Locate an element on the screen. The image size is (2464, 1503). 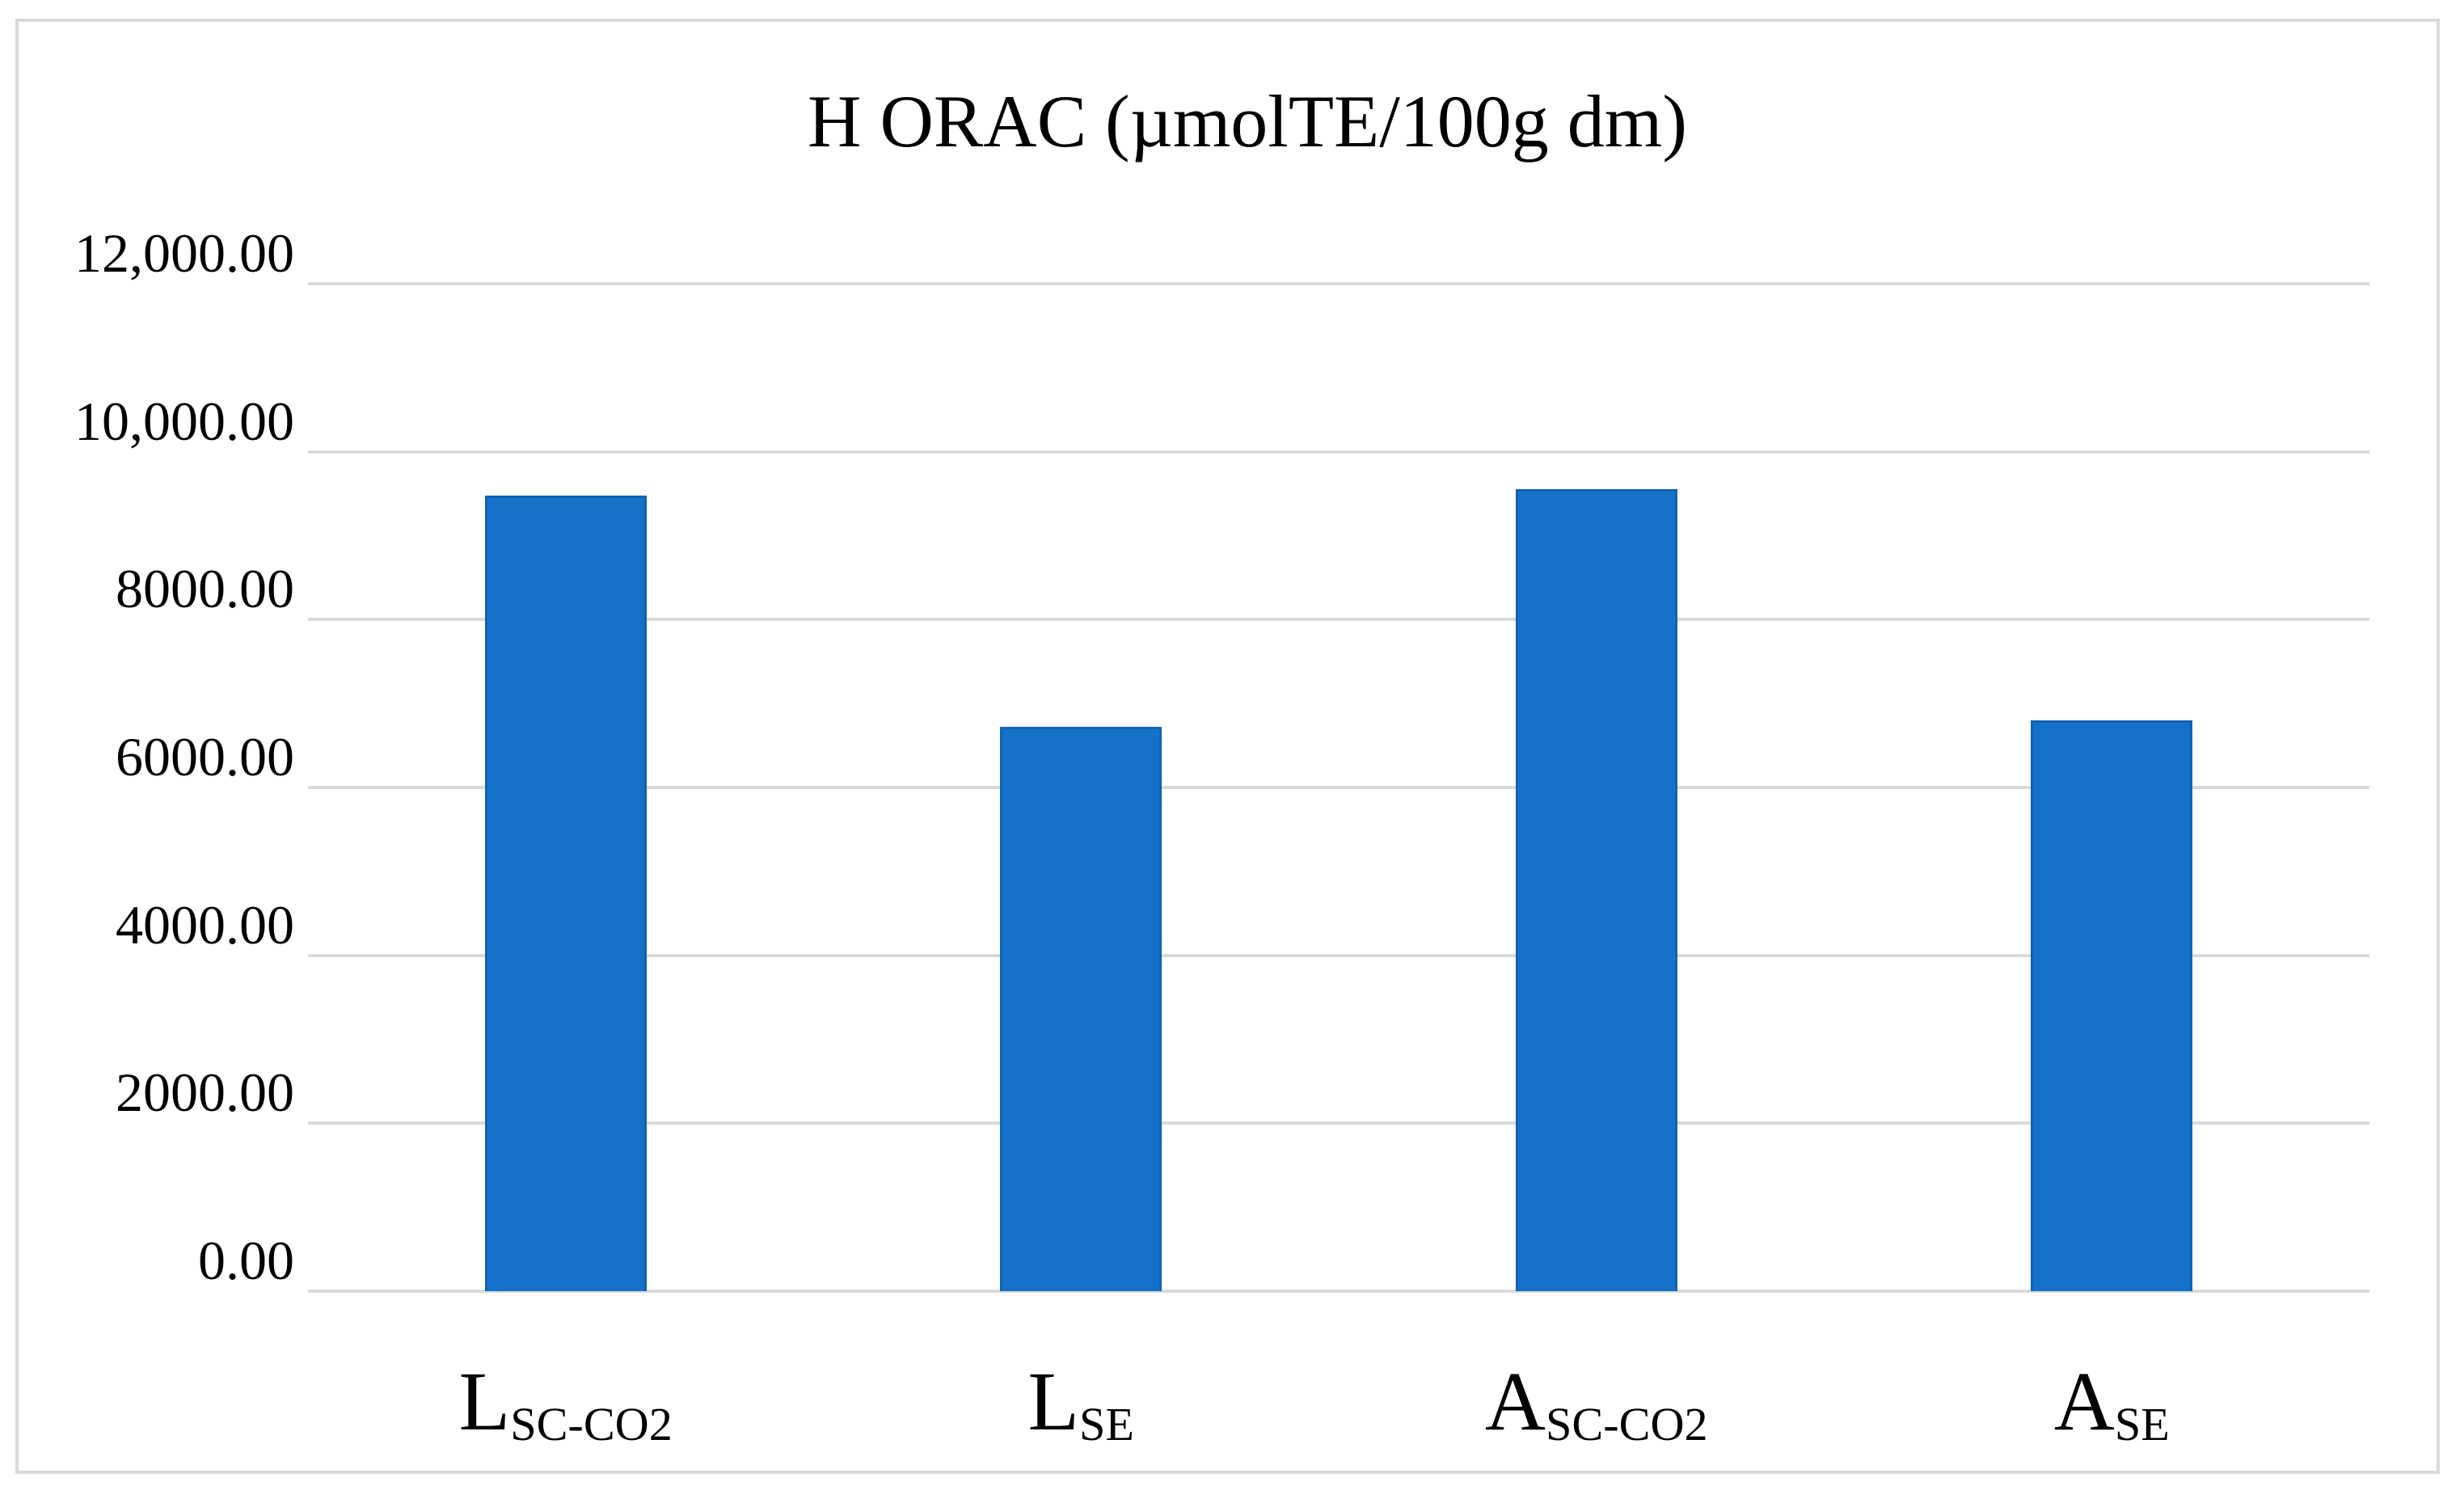
x-label-LSC-CO2: LSC-CO2 is located at coordinates (566, 1404).